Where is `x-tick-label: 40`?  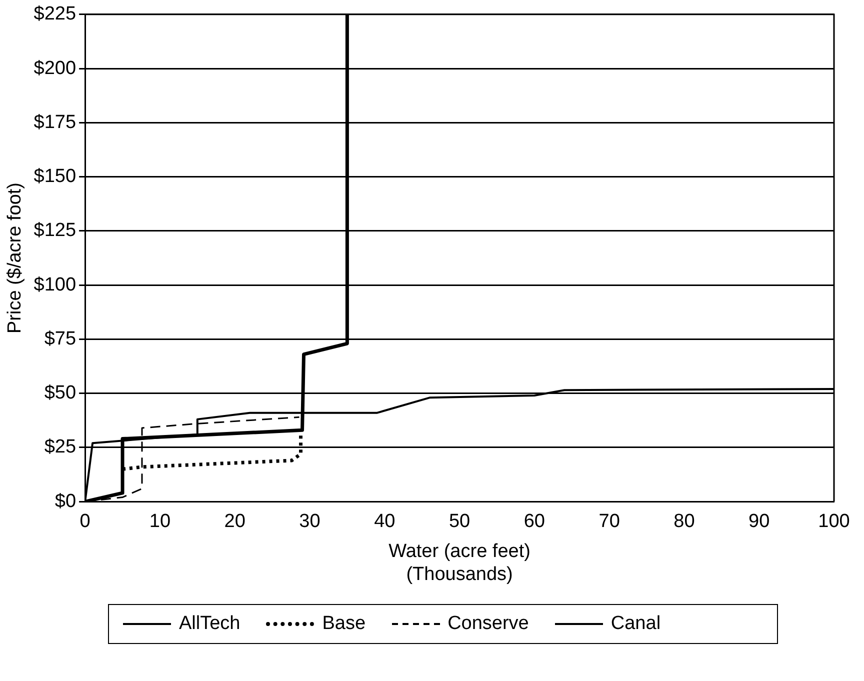
x-tick-label: 40 is located at coordinates (385, 521).